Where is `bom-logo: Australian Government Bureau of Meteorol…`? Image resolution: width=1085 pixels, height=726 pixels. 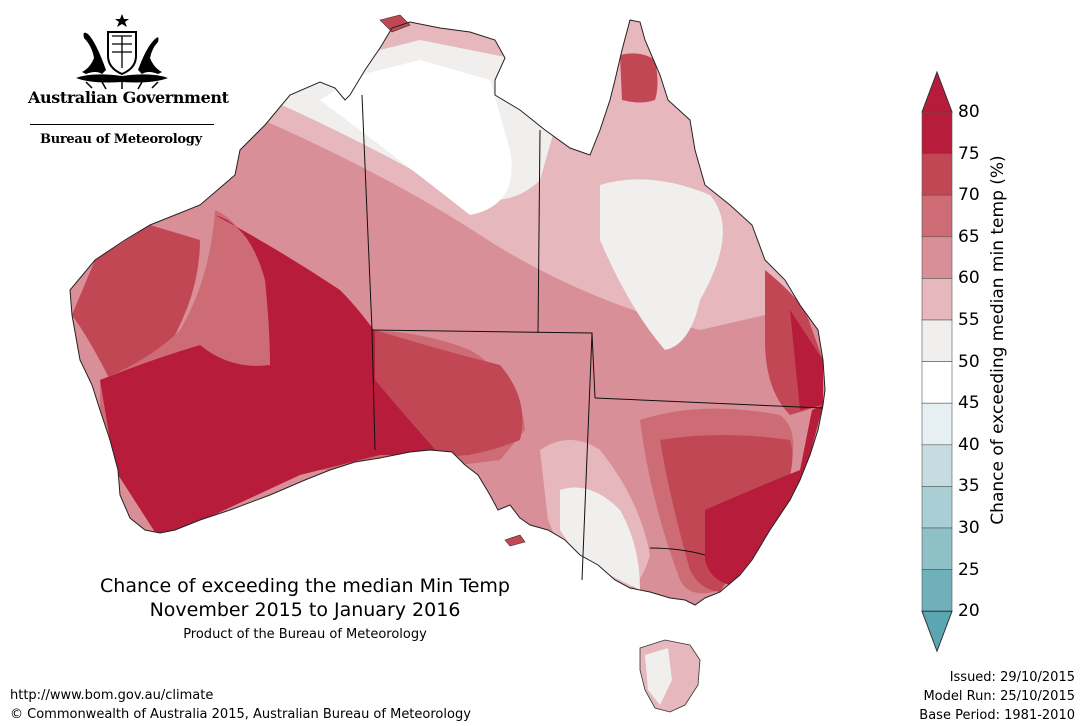 bom-logo: Australian Government Bureau of Meteorol… is located at coordinates (128, 79).